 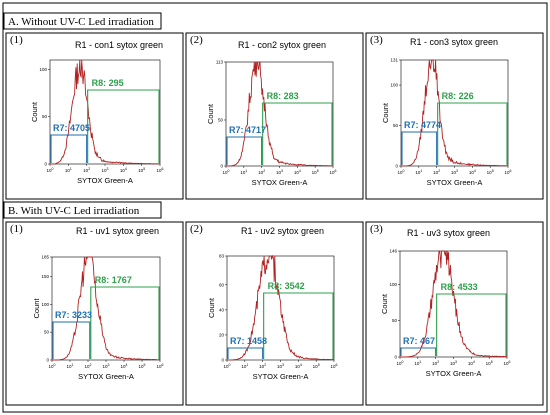 What do you see at coordinates (394, 60) in the screenshot?
I see `y-tick-label: 131` at bounding box center [394, 60].